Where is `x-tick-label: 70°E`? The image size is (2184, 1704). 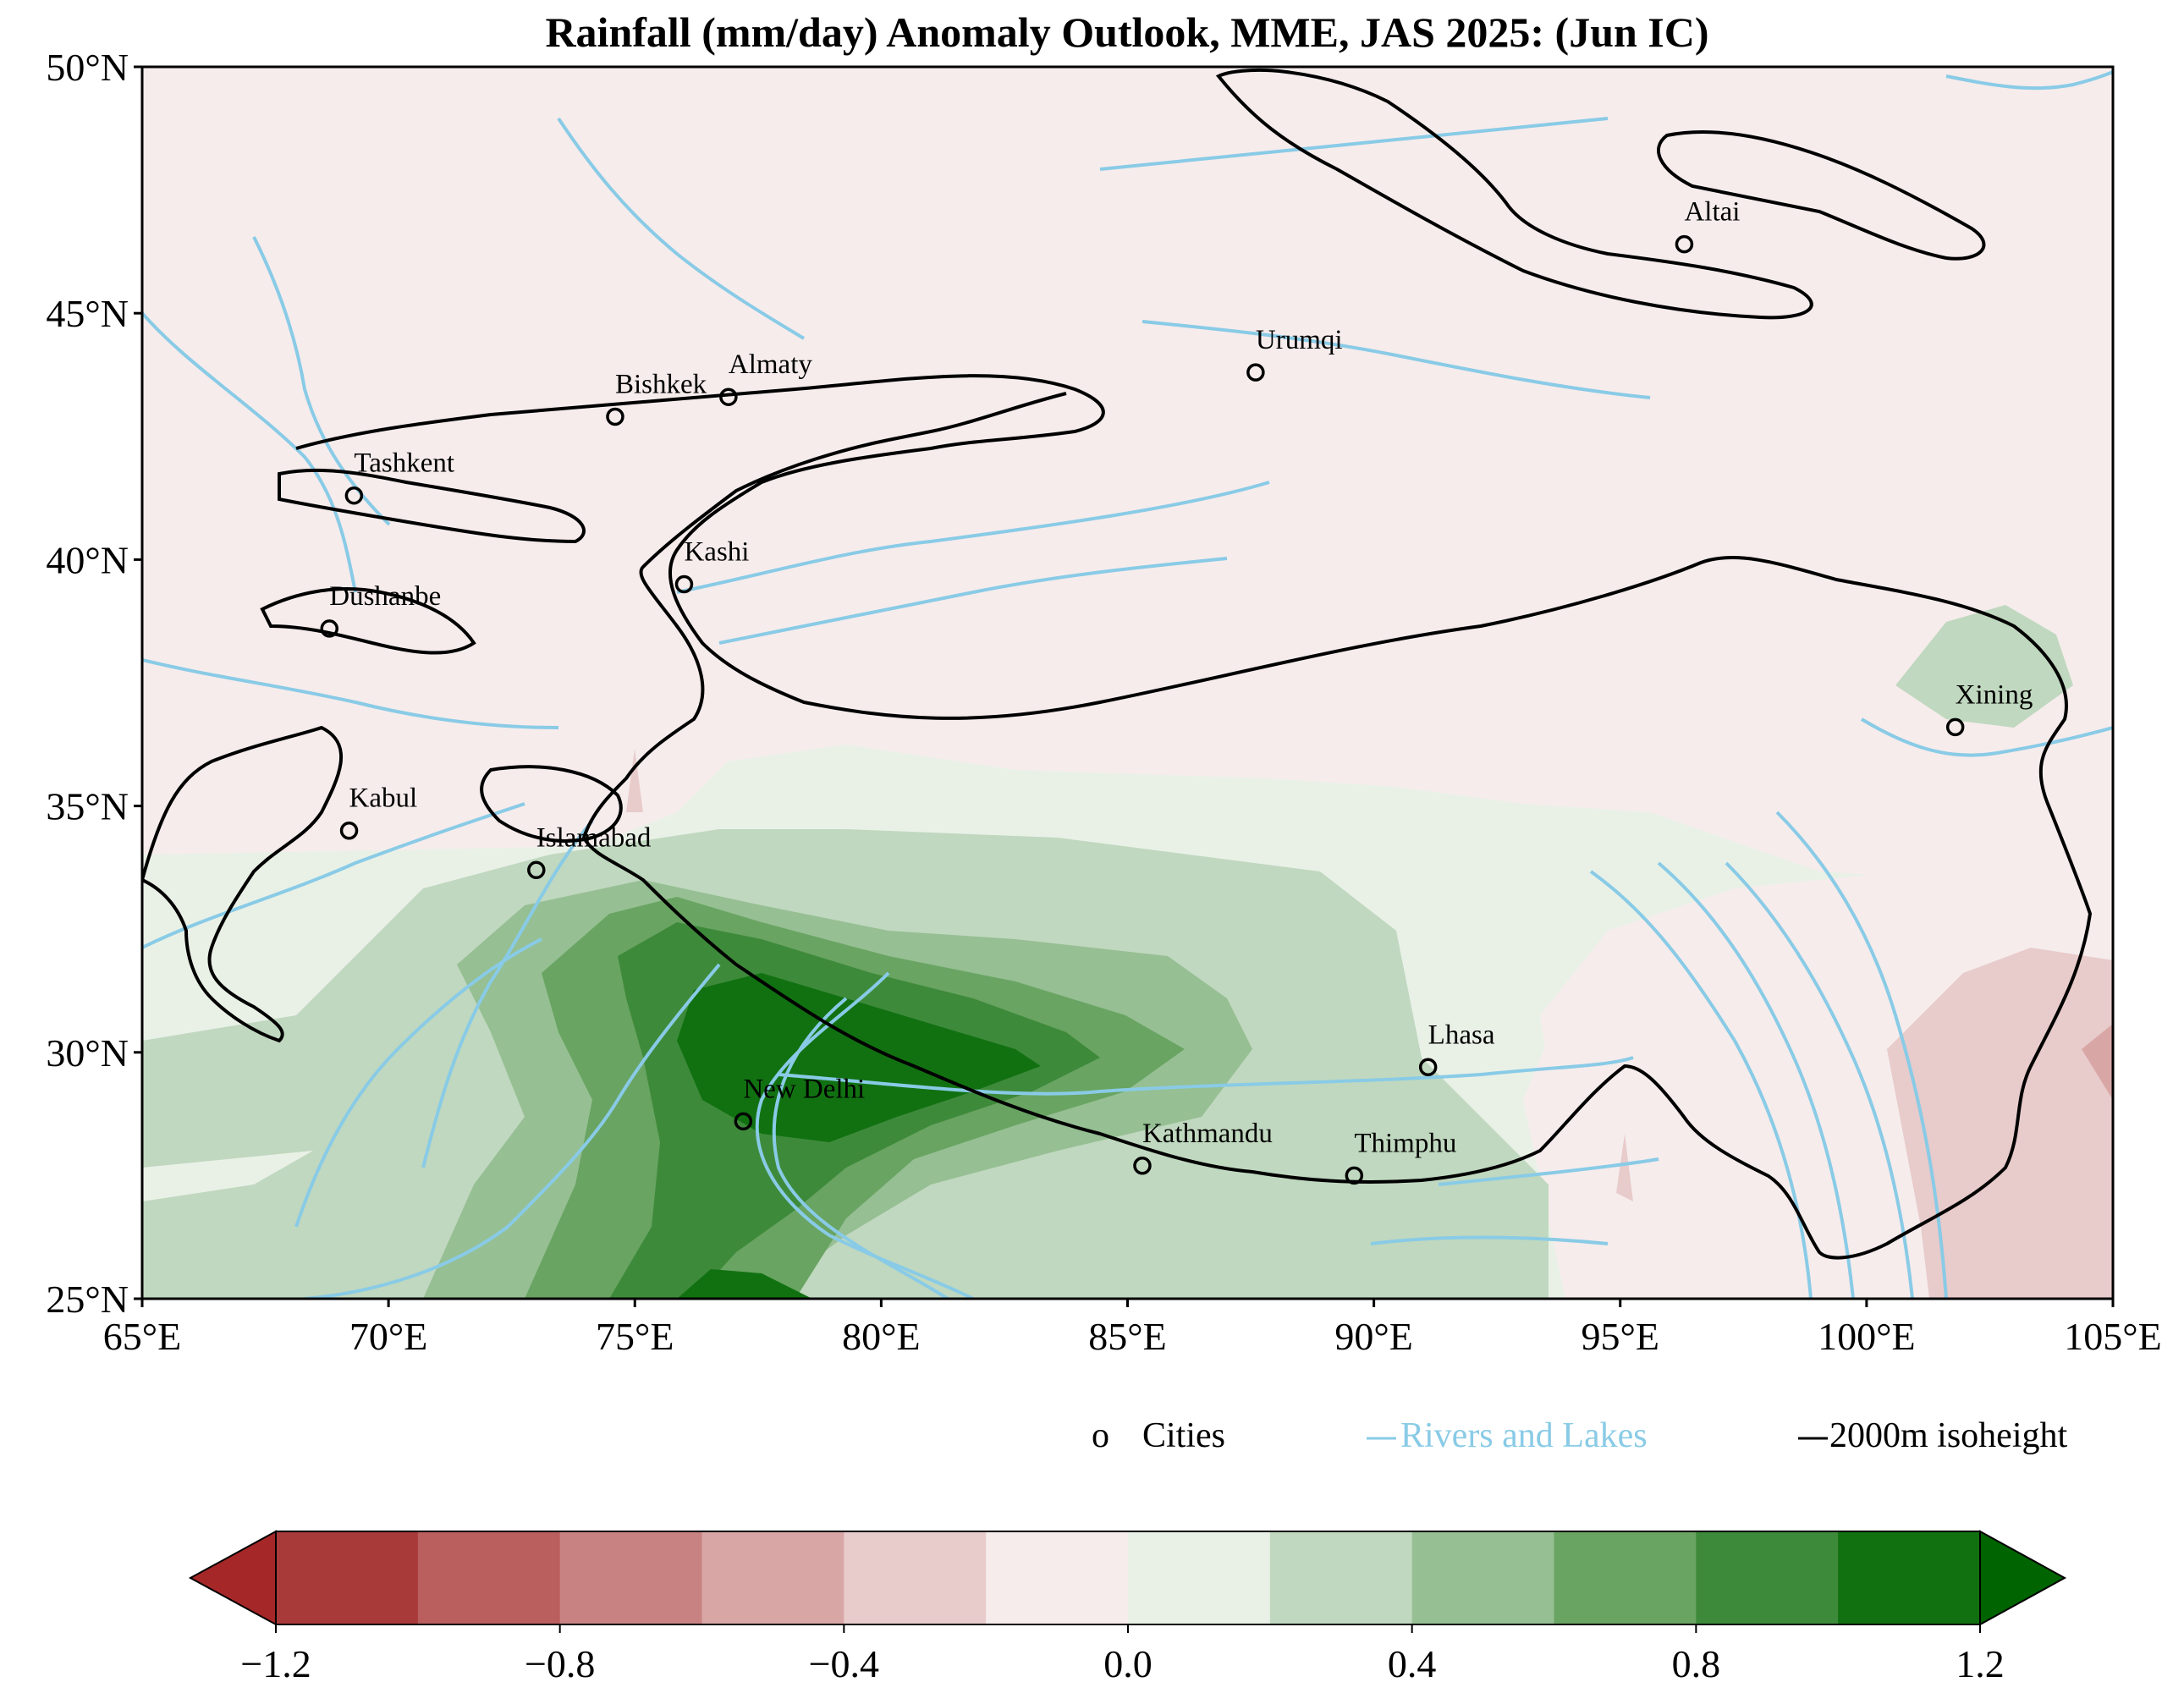
x-tick-label: 70°E is located at coordinates (388, 1336).